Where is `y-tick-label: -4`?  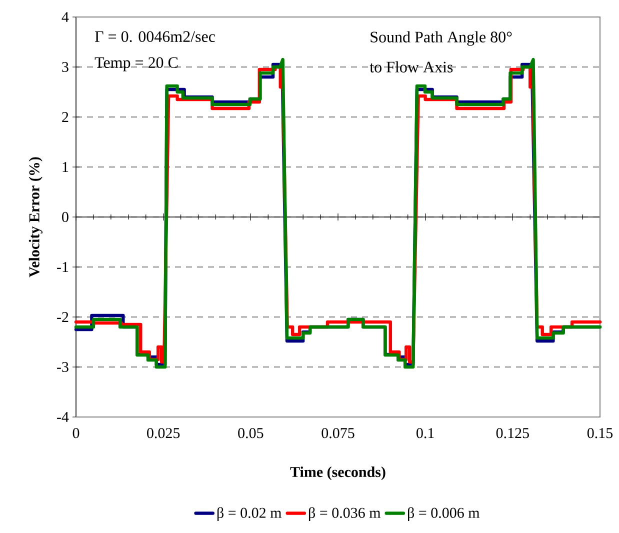 y-tick-label: -4 is located at coordinates (63, 417).